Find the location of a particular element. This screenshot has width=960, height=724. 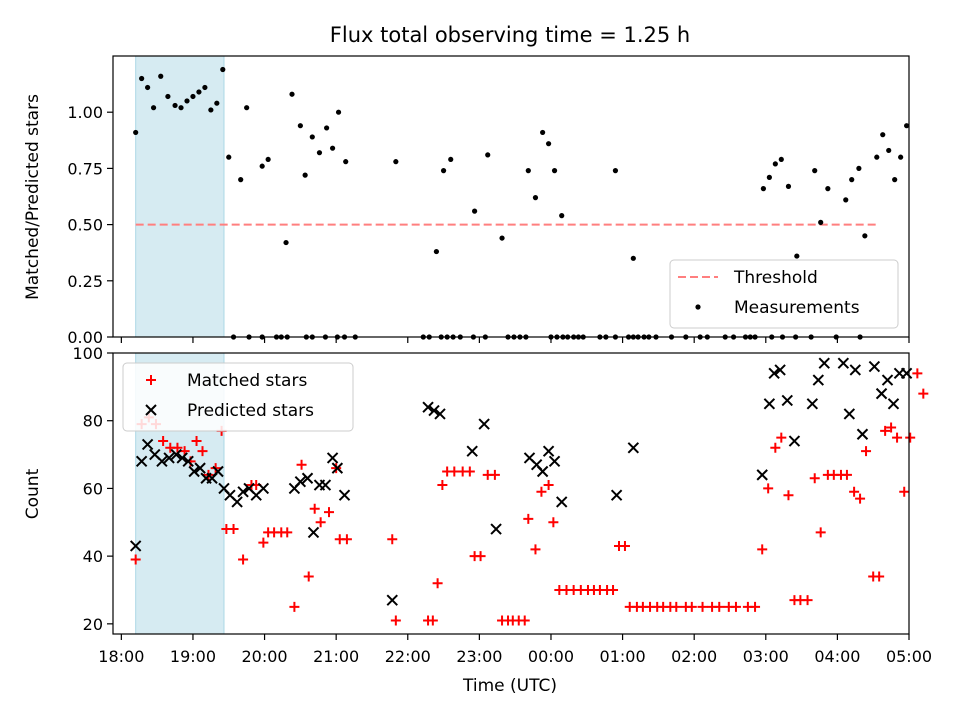

bottom-x-tick-label: 21:00 is located at coordinates (336, 656).